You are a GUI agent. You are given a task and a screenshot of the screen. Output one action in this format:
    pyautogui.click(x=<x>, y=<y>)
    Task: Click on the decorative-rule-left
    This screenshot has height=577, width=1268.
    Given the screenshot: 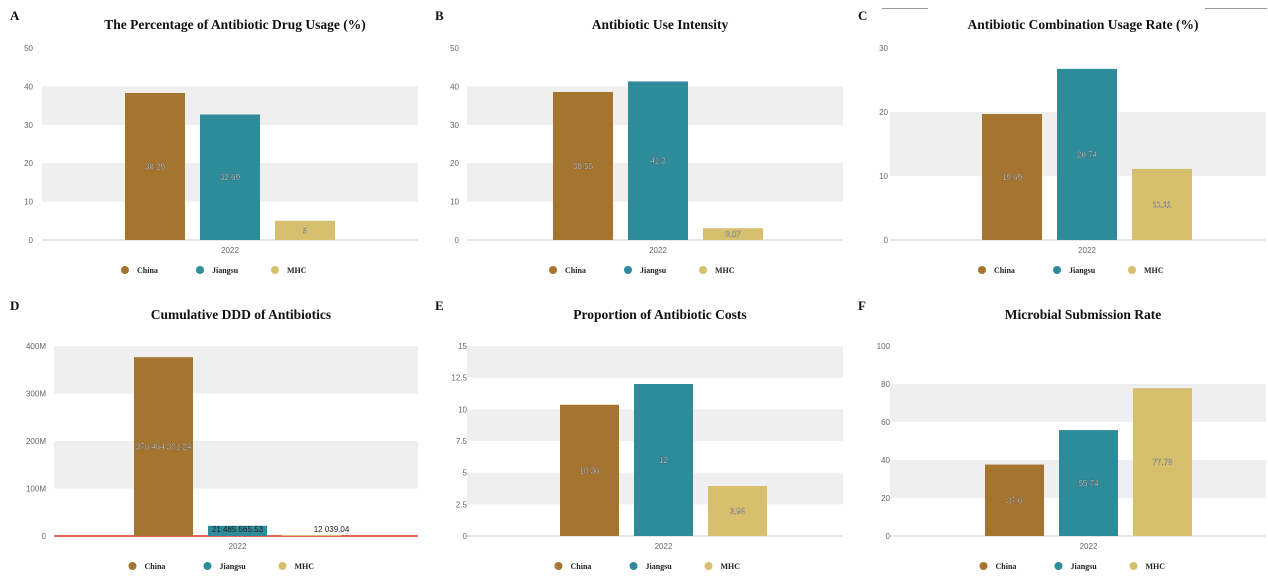 What is the action you would take?
    pyautogui.click(x=905, y=8)
    